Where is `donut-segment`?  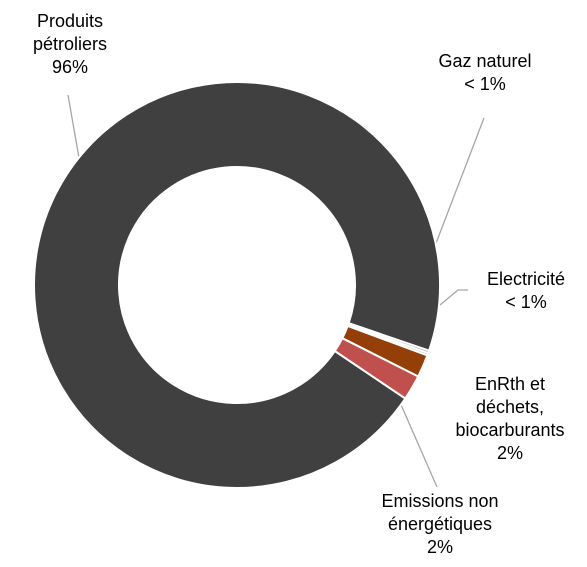 donut-segment is located at coordinates (376, 368).